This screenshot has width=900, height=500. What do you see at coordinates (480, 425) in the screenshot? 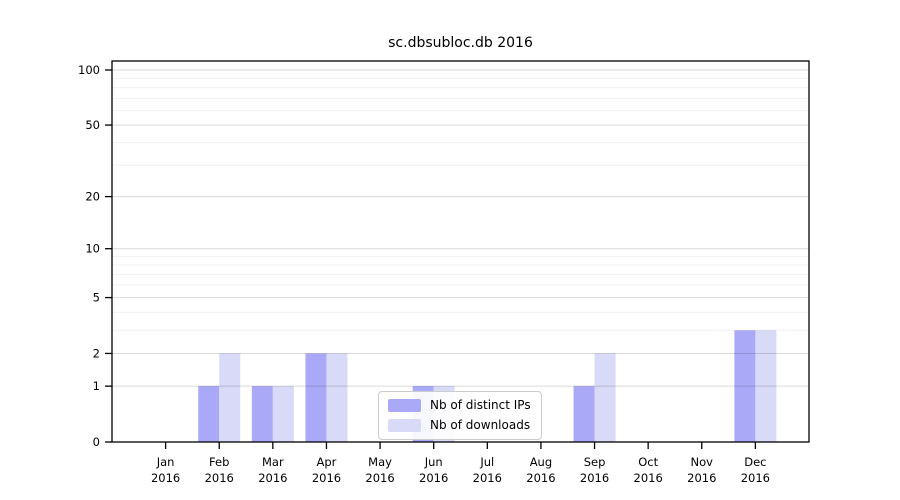
I see `legend-label-downloads: Nb of downloads` at bounding box center [480, 425].